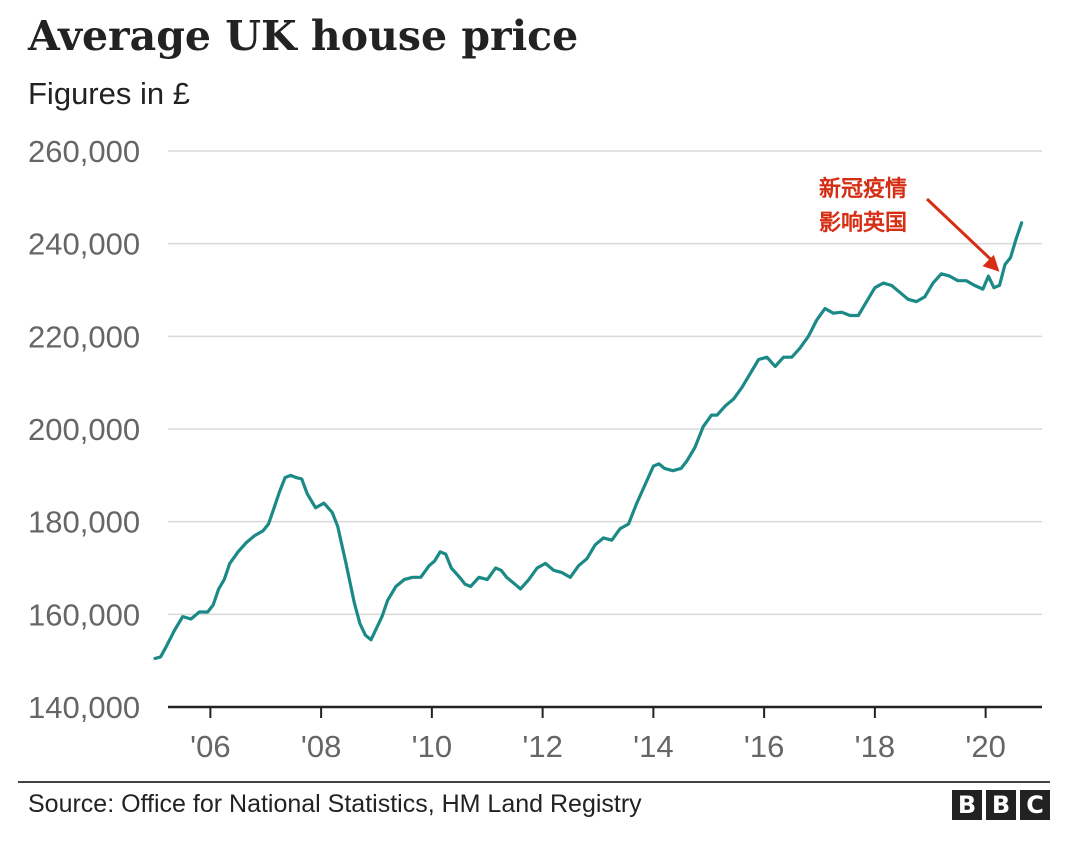  What do you see at coordinates (991, 263) in the screenshot?
I see `annotation-arrow-head` at bounding box center [991, 263].